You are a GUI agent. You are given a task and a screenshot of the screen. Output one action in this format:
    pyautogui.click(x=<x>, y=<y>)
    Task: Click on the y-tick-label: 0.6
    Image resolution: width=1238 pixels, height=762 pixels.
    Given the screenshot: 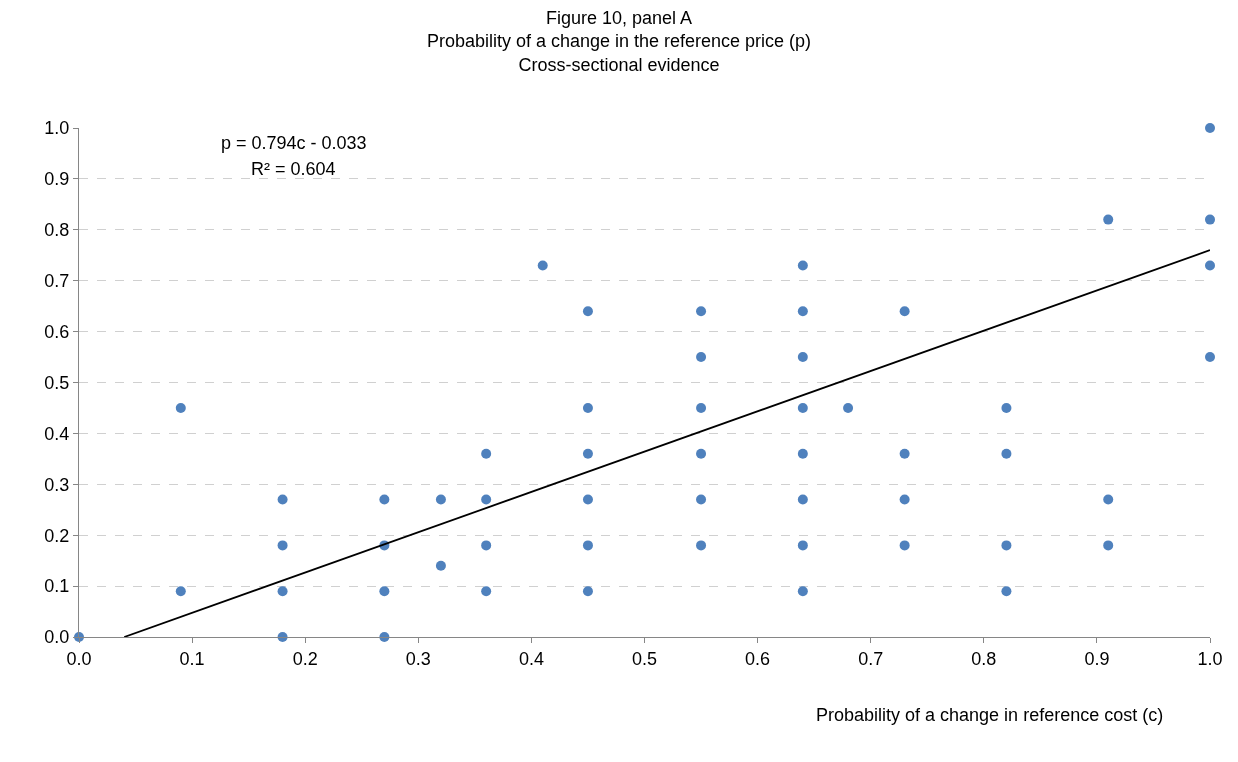 What is the action you would take?
    pyautogui.click(x=57, y=331)
    